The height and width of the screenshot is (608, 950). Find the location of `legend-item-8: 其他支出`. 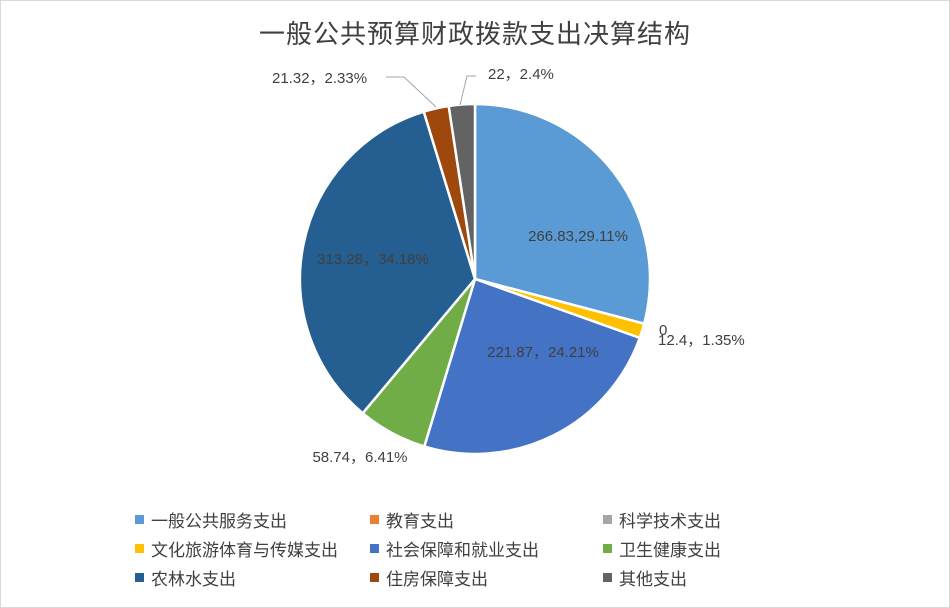

legend-item-8: 其他支出 is located at coordinates (645, 578).